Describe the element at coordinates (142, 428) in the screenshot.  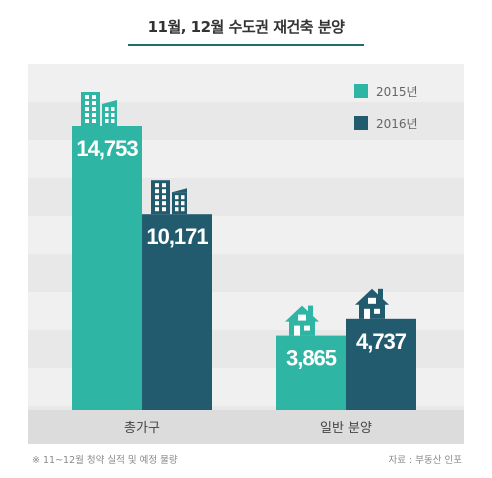
I see `category-label: 총가구` at that location.